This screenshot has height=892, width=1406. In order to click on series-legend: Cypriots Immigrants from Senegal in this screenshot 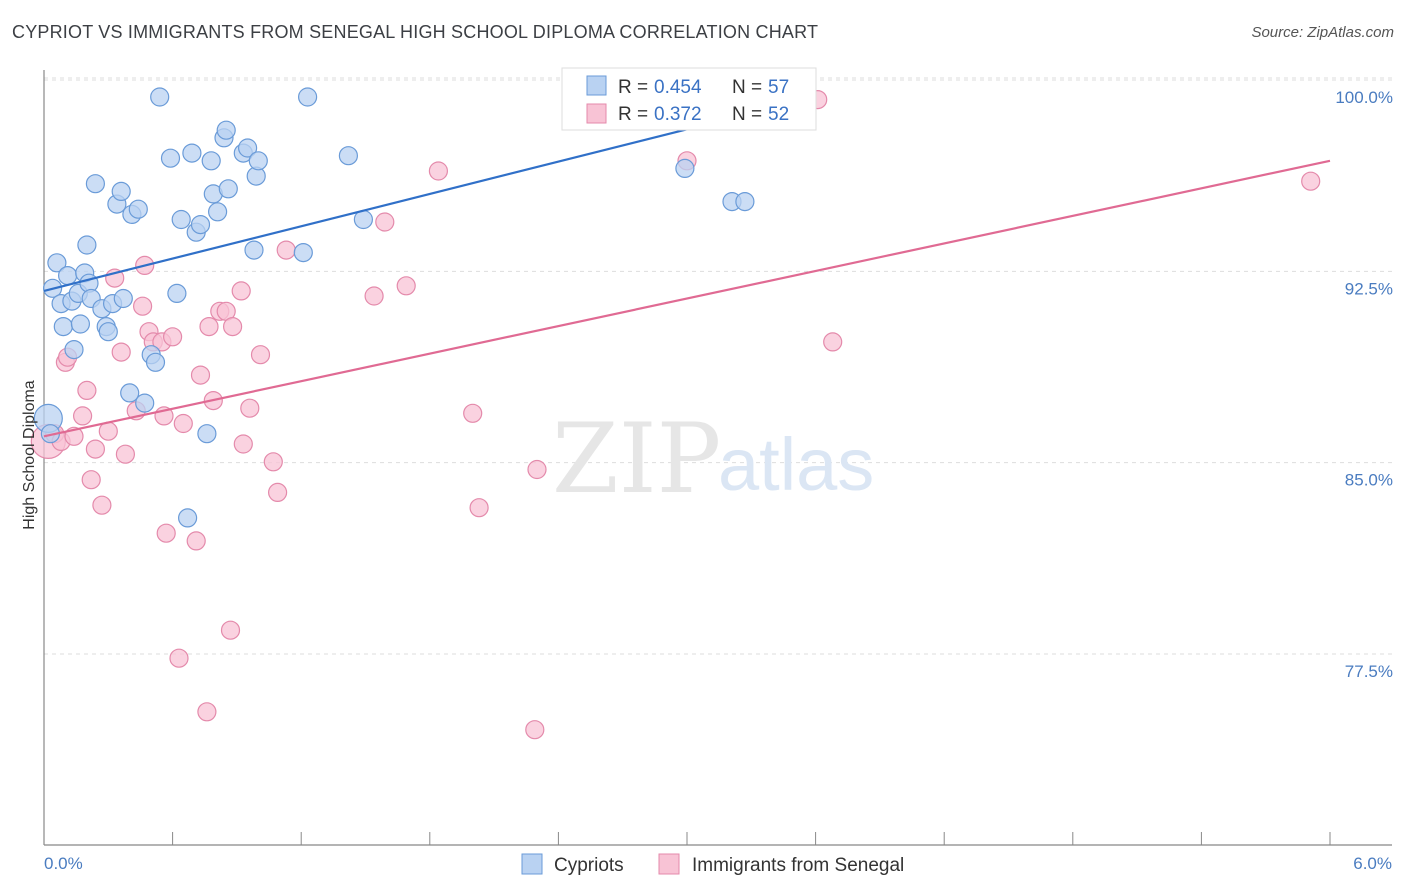, I will do `click(712, 864)`.